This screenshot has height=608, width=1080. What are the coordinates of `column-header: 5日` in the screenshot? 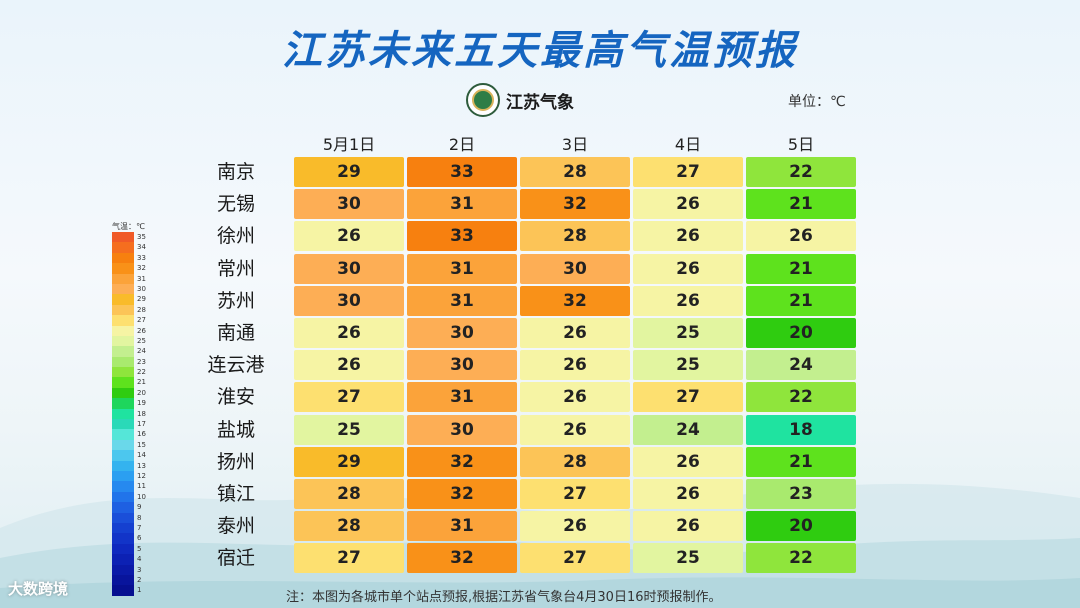 It's located at (801, 144).